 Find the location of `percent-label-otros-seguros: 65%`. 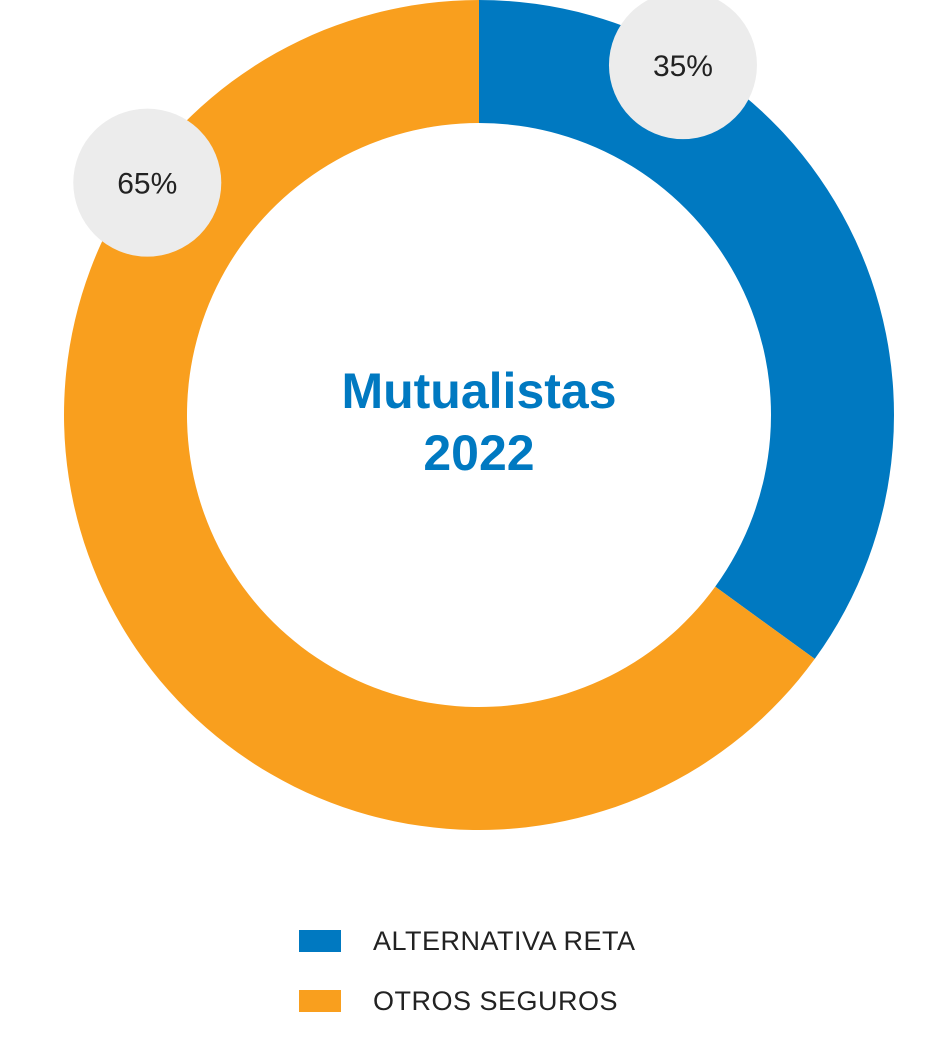

percent-label-otros-seguros: 65% is located at coordinates (147, 184).